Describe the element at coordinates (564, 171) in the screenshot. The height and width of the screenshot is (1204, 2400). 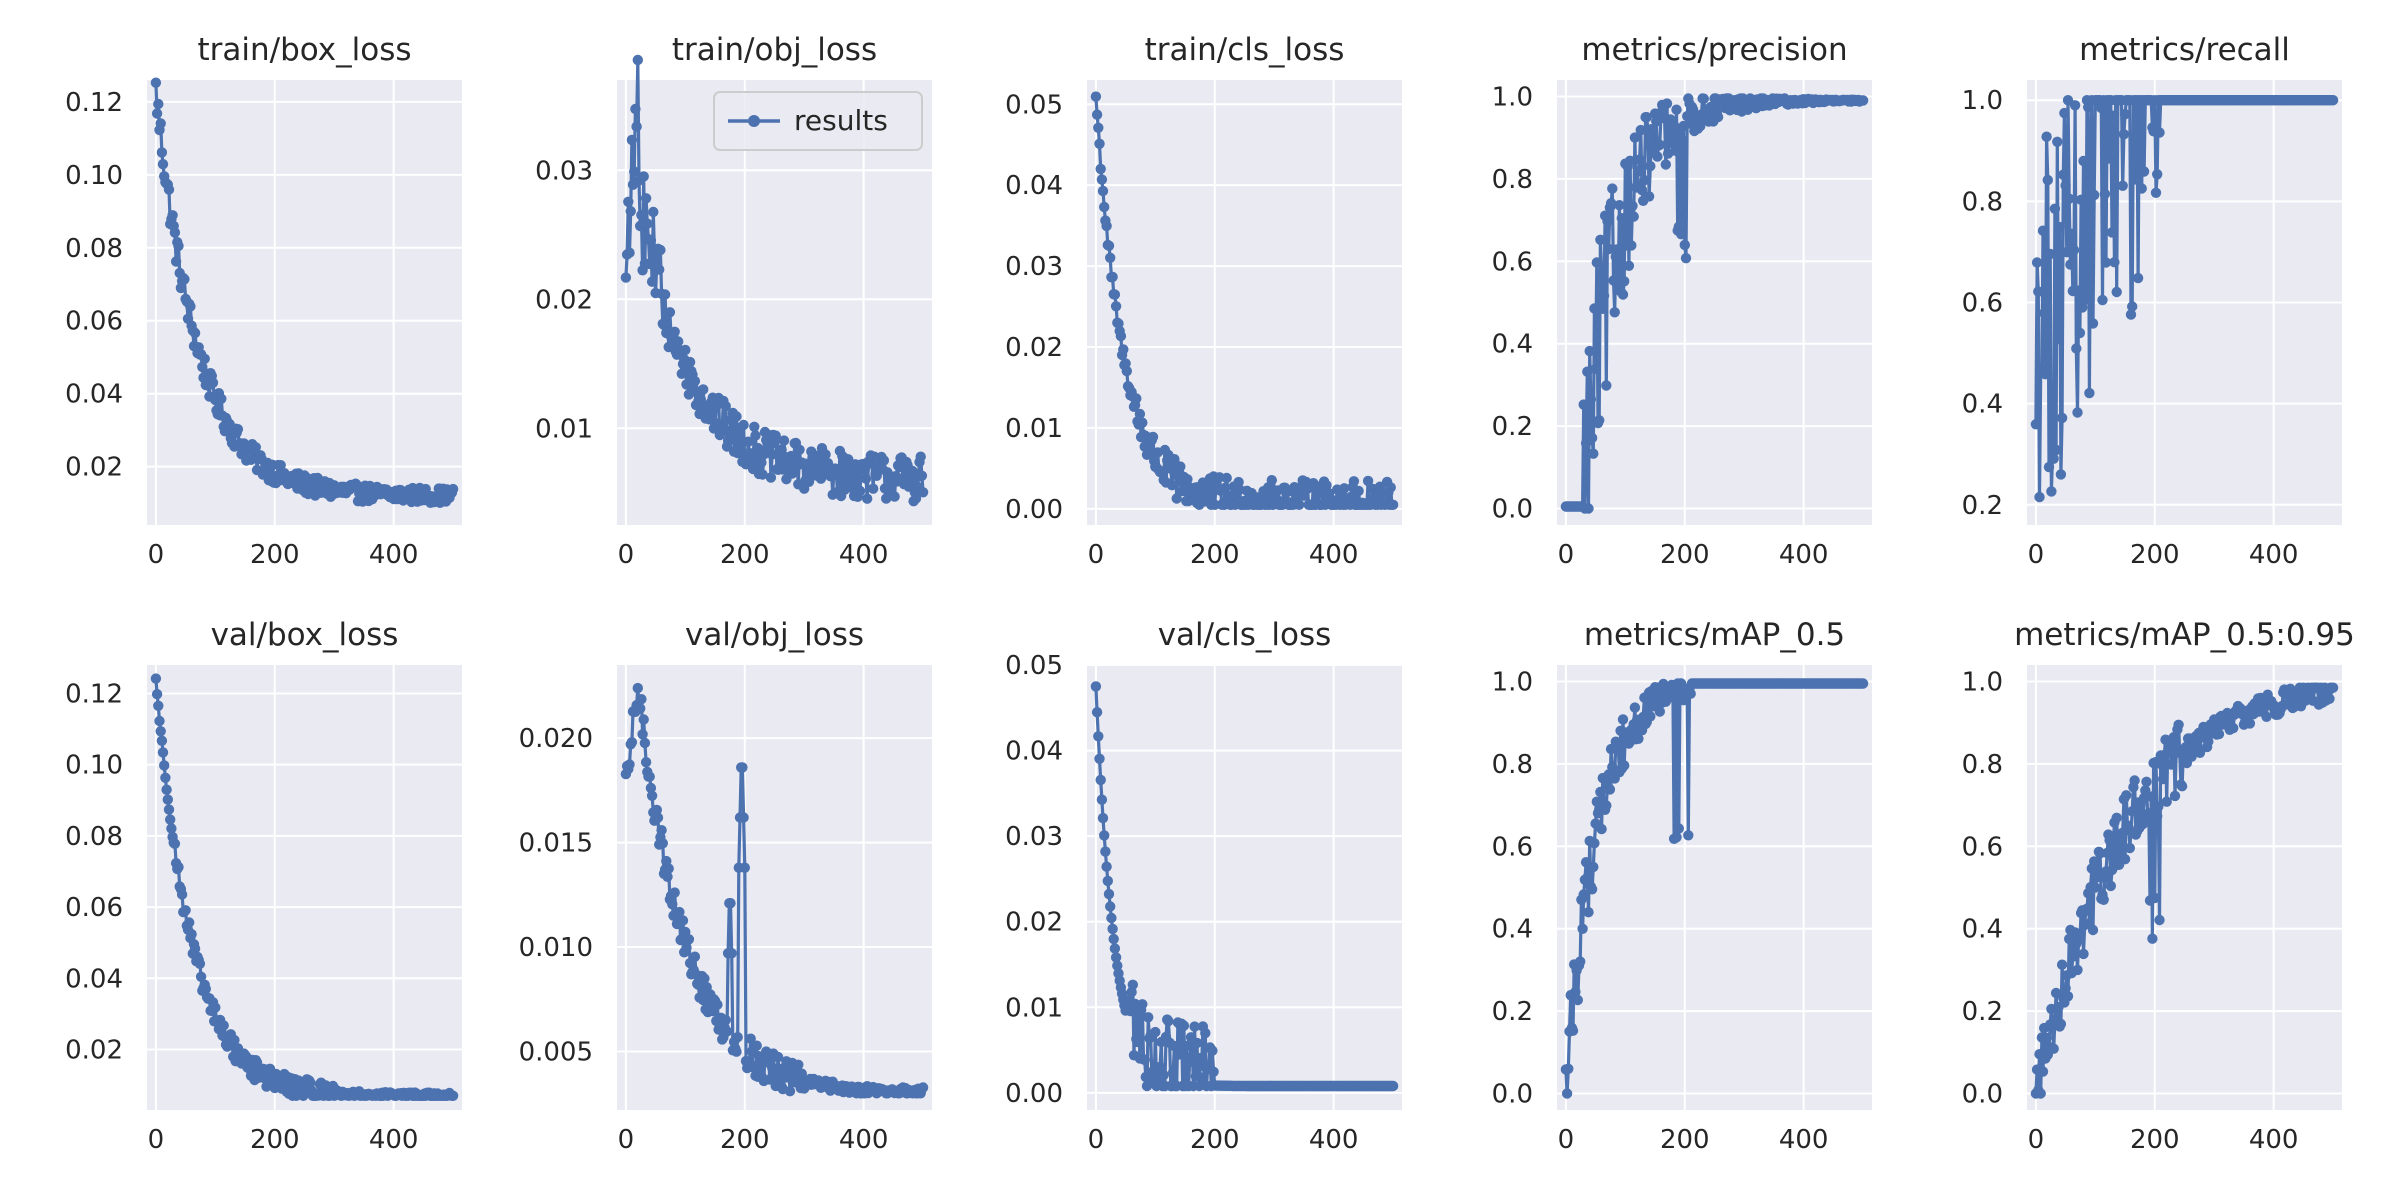
I see `y-tick-label: 0.03` at that location.